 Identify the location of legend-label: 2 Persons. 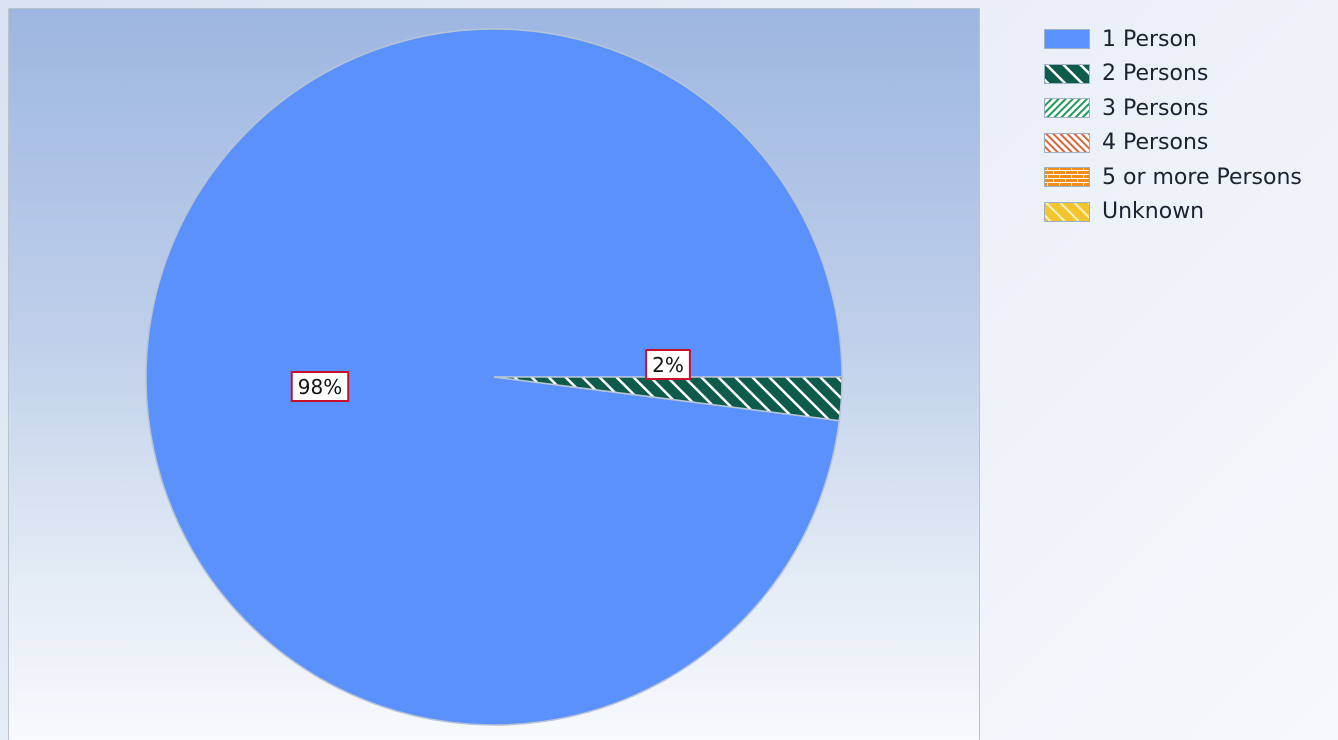
(1155, 74).